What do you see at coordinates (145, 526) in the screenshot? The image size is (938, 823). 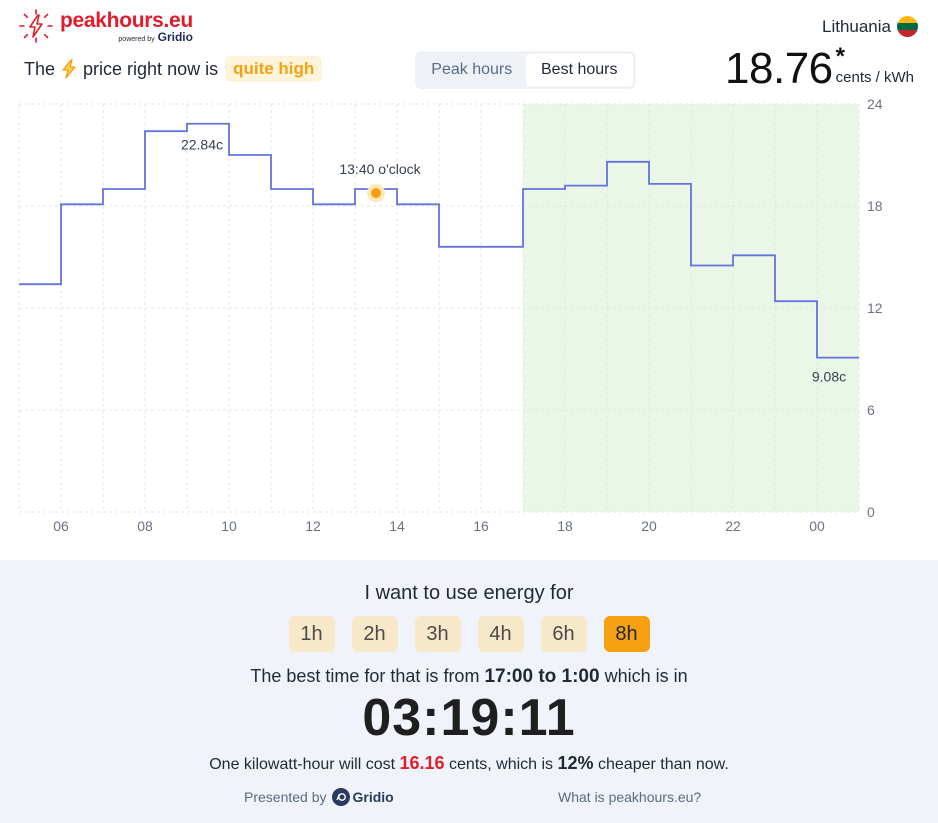 I see `x-tick-label: 08` at bounding box center [145, 526].